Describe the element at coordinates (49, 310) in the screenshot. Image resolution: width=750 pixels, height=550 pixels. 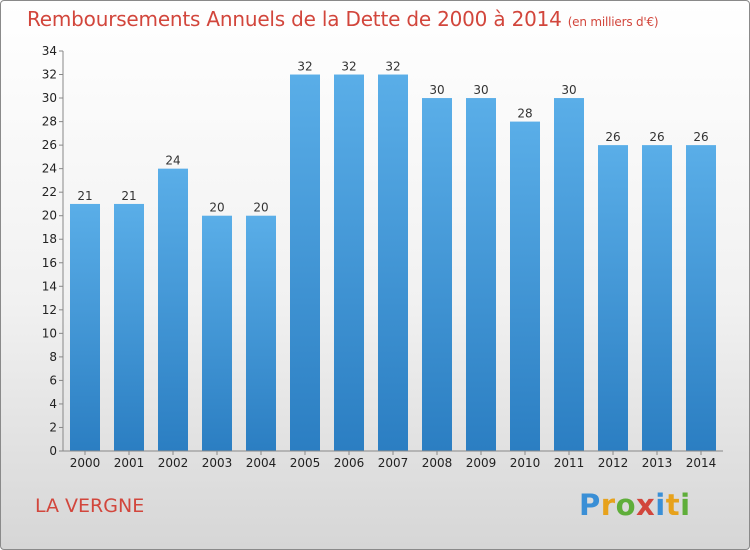
I see `y-tick-label: 12` at that location.